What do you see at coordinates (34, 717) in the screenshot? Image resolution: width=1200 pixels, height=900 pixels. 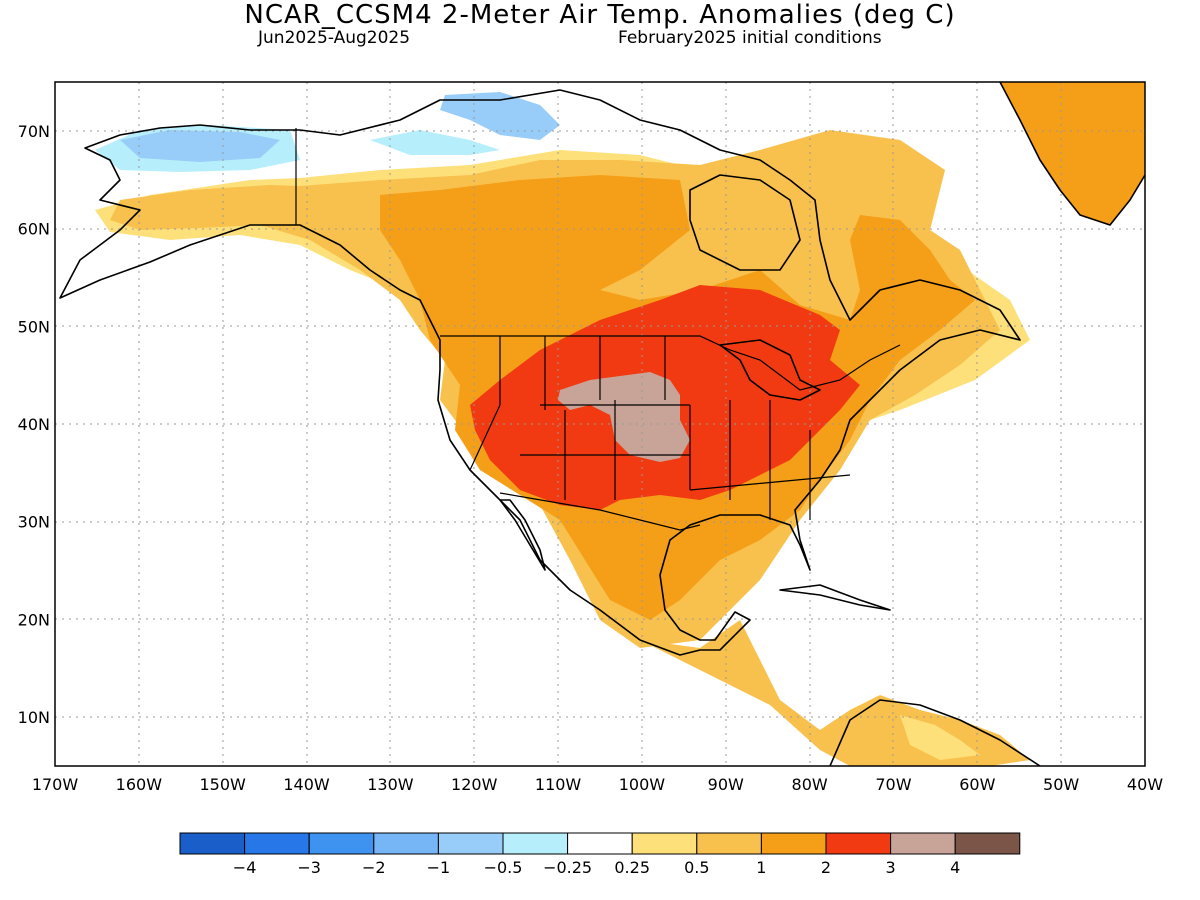 I see `latitude-tick-label: 10N` at bounding box center [34, 717].